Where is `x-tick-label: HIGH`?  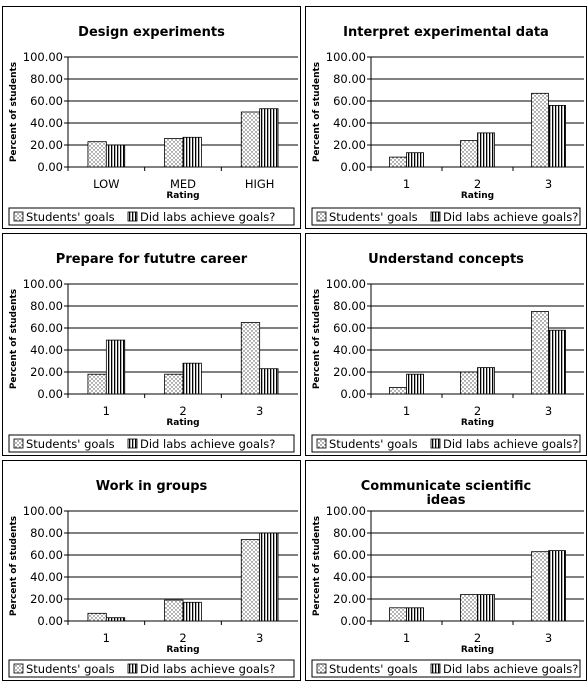 x-tick-label: HIGH is located at coordinates (260, 184).